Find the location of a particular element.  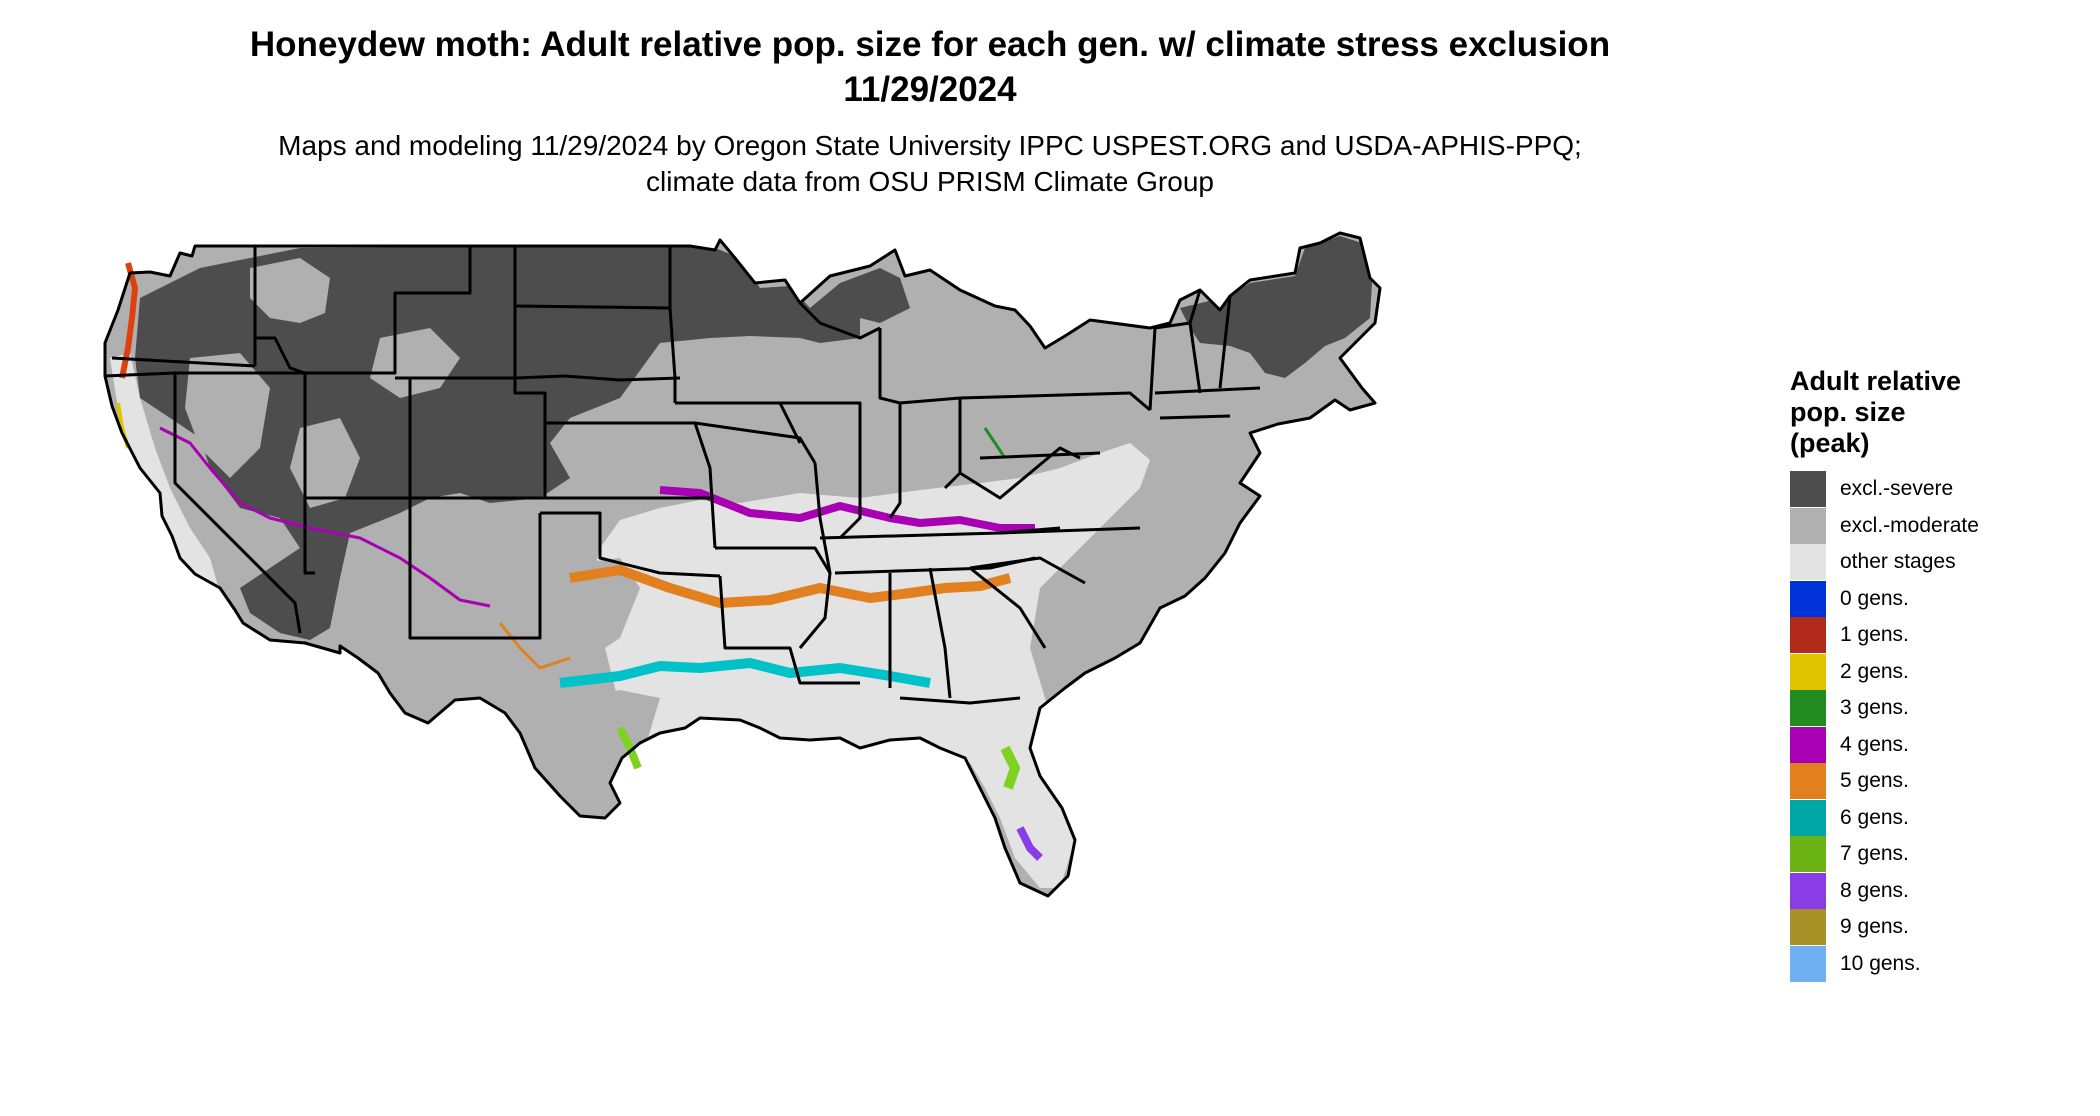

legend-label: 0 gens. is located at coordinates (1874, 598).